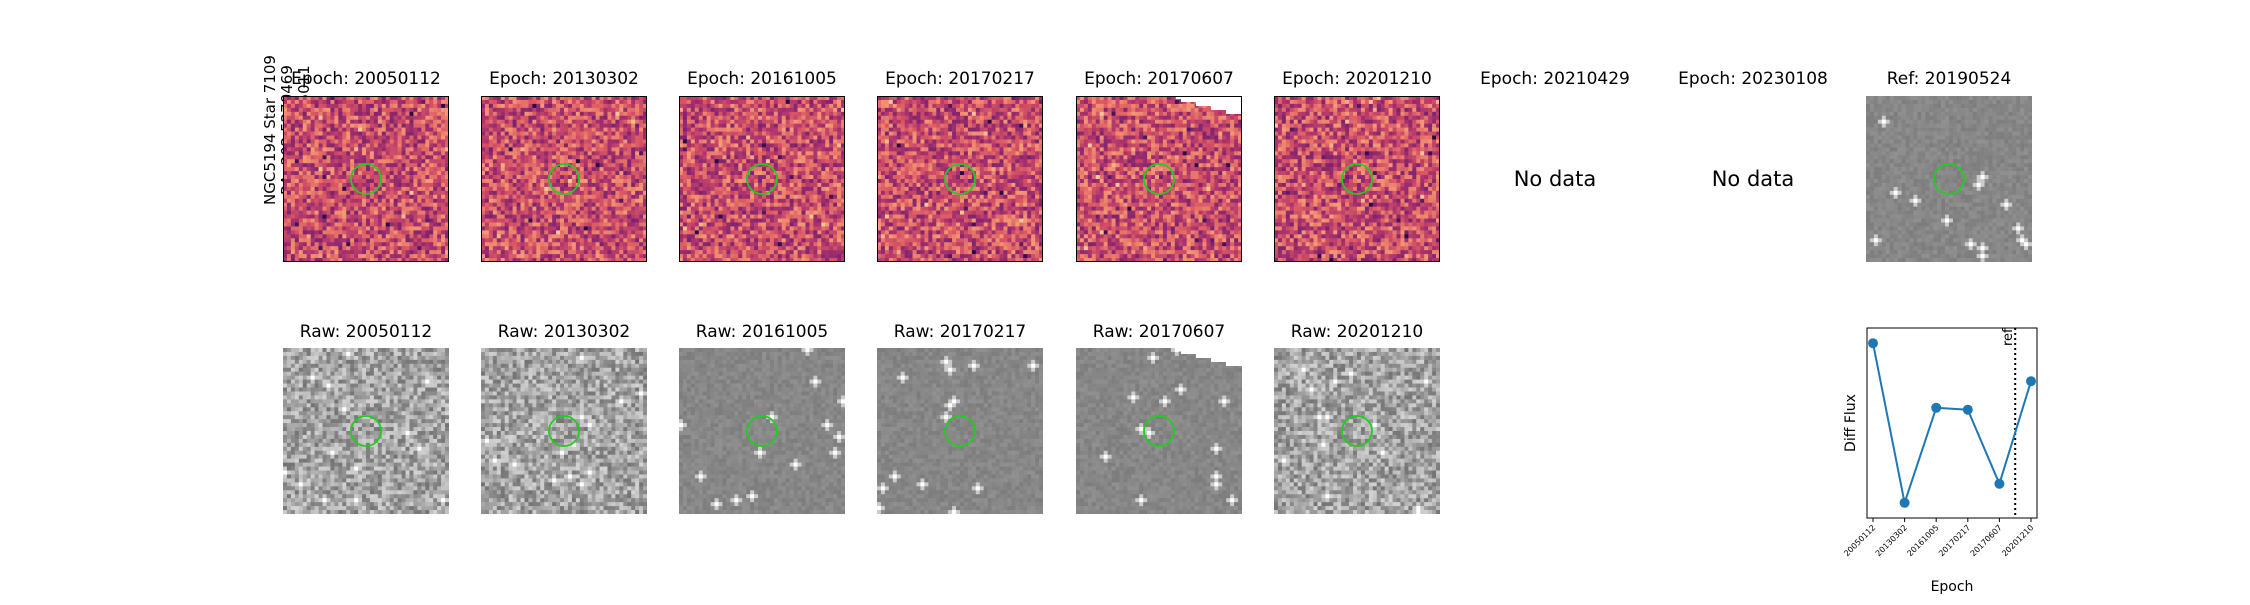  What do you see at coordinates (270, 130) in the screenshot?
I see `star-name: NGC5194 Star 7109` at bounding box center [270, 130].